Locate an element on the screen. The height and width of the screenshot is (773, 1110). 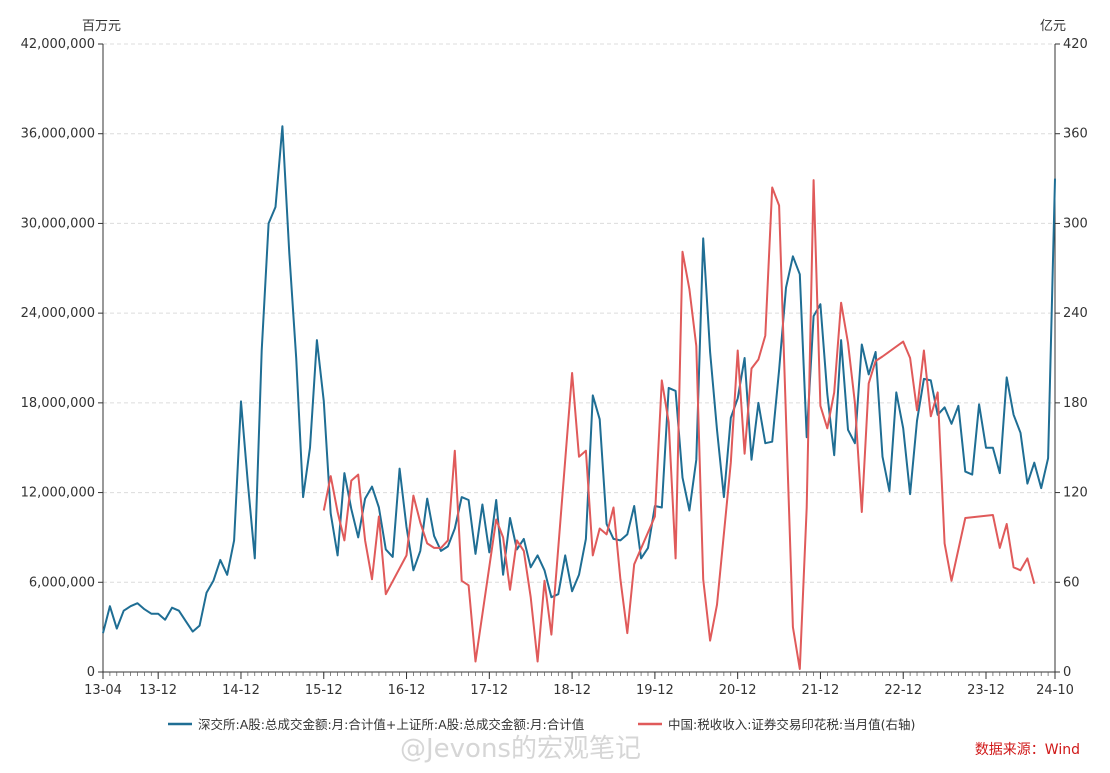
right-tick-label: 360 is located at coordinates (1075, 134).